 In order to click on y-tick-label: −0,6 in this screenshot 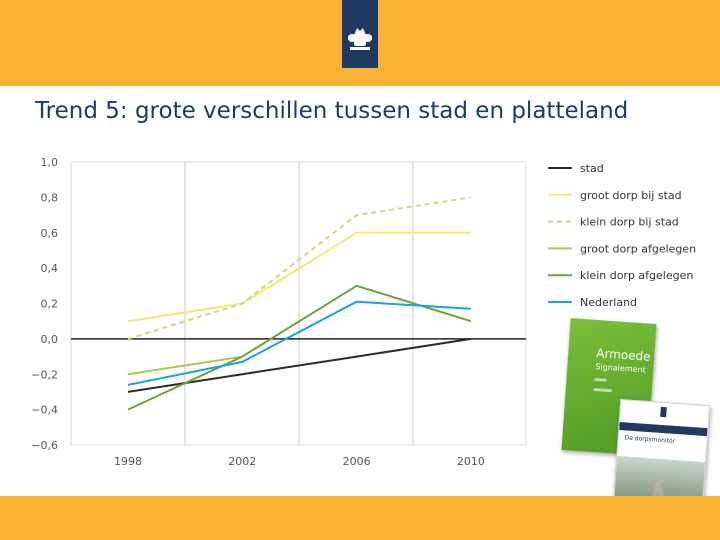, I will do `click(44, 445)`.